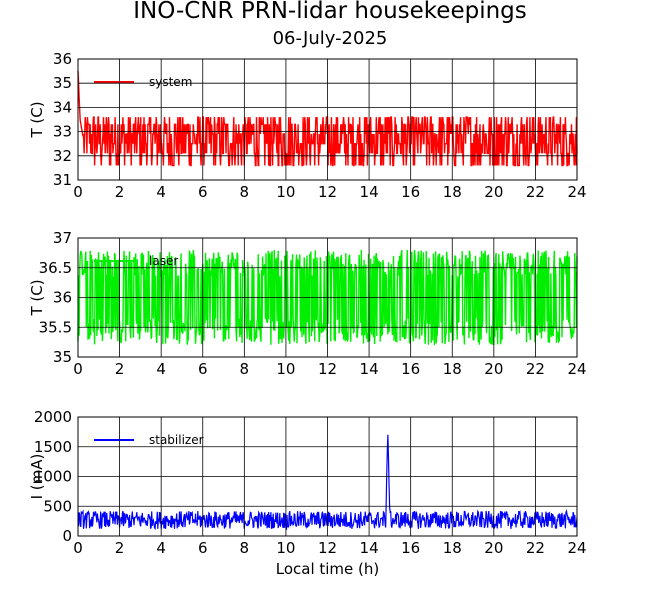  I want to click on y-tick-label: 37, so click(62, 238).